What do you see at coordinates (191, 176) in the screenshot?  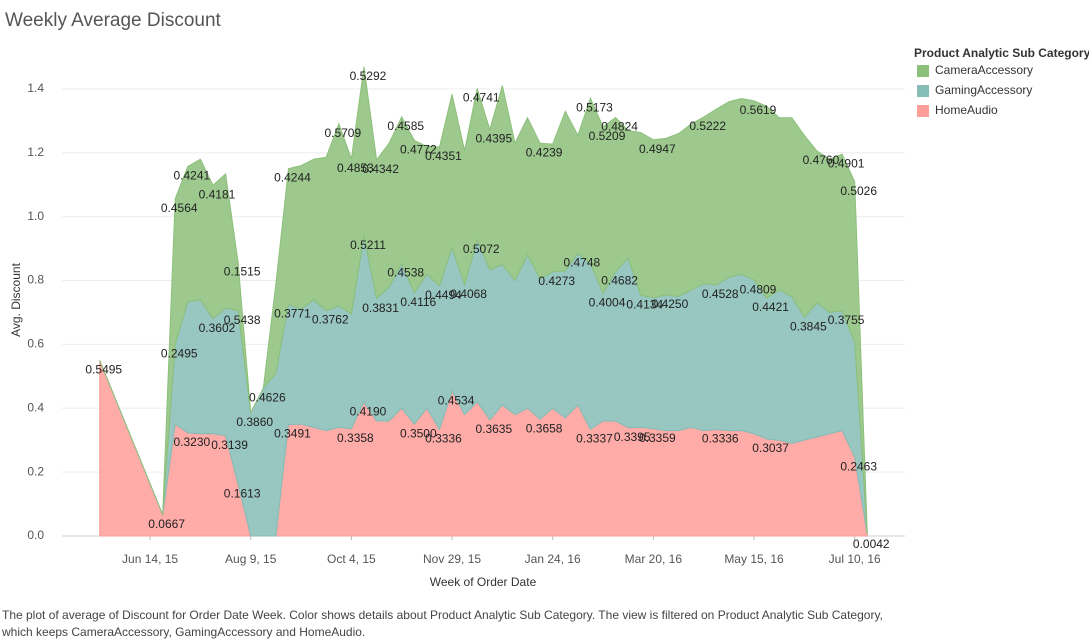 I see `data-label: 0.4241` at bounding box center [191, 176].